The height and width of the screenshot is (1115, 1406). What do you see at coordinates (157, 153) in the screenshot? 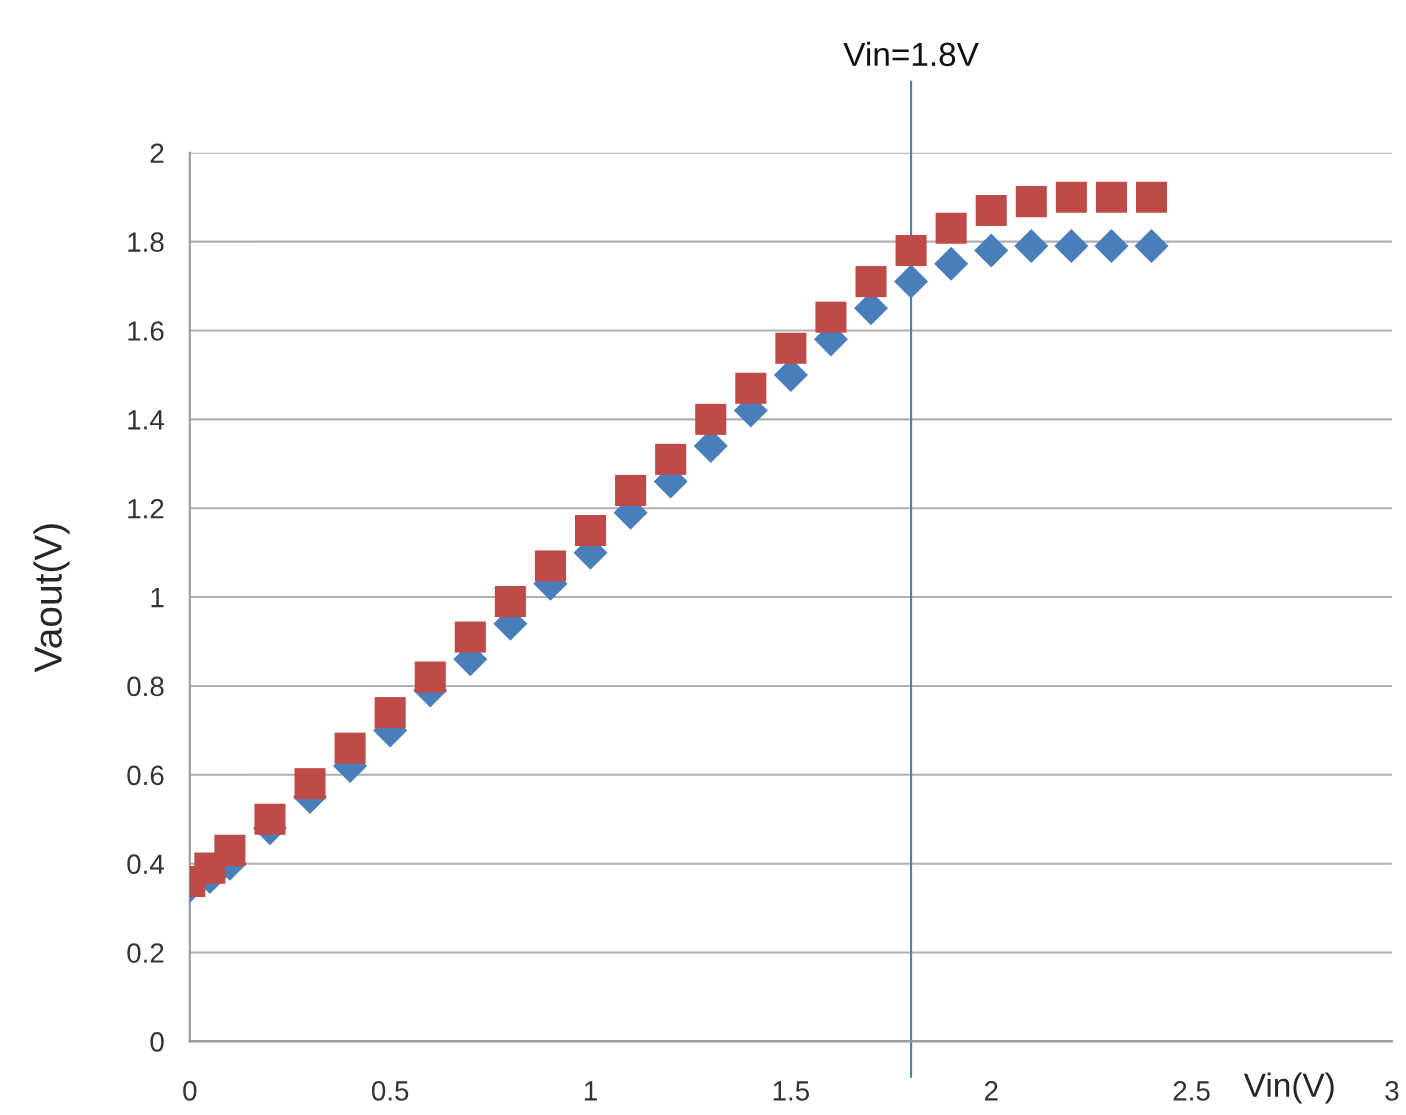
I see `y-tick-label: 2` at bounding box center [157, 153].